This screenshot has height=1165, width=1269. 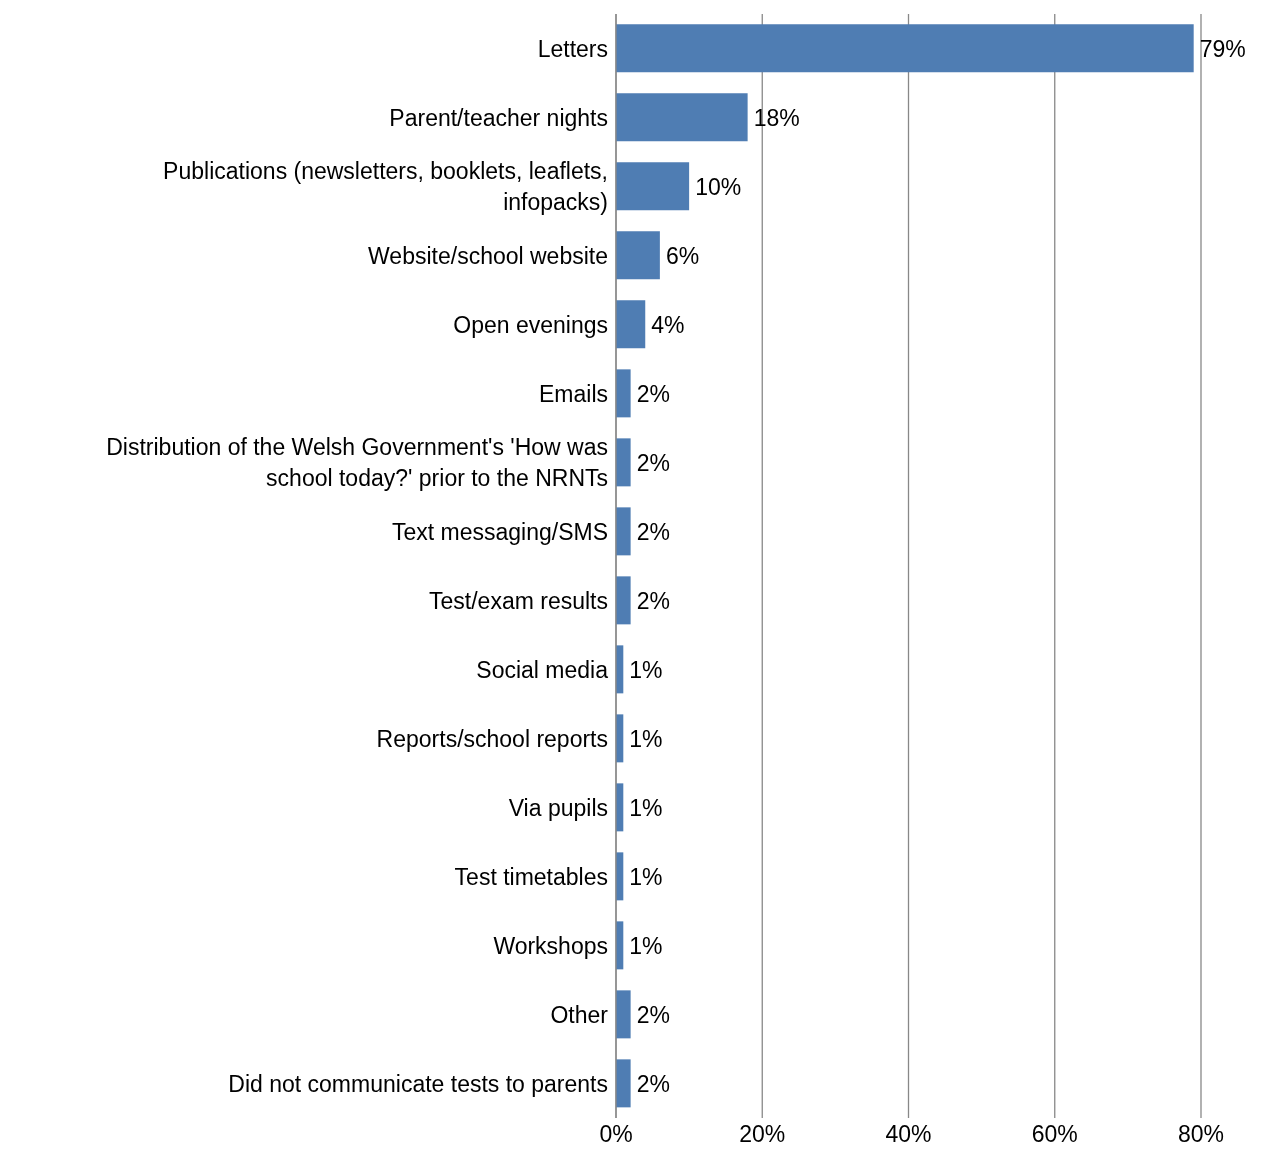 What do you see at coordinates (531, 876) in the screenshot?
I see `y-tick-label: Test timetables` at bounding box center [531, 876].